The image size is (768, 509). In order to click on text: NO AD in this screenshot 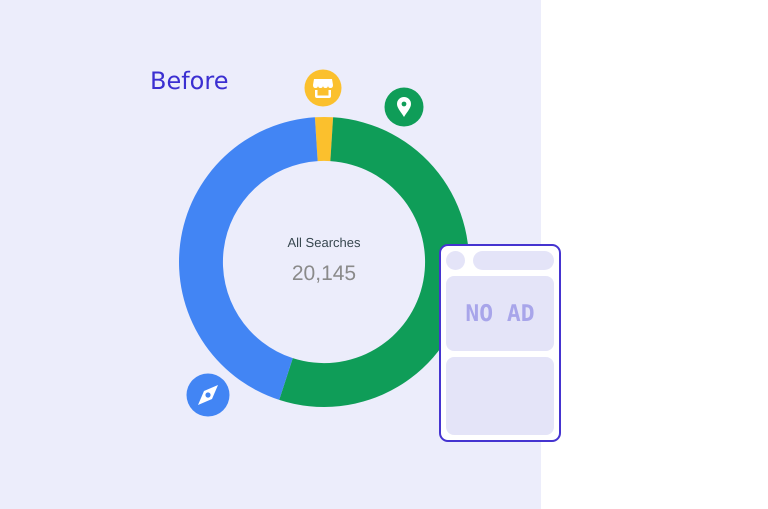, I will do `click(500, 313)`.